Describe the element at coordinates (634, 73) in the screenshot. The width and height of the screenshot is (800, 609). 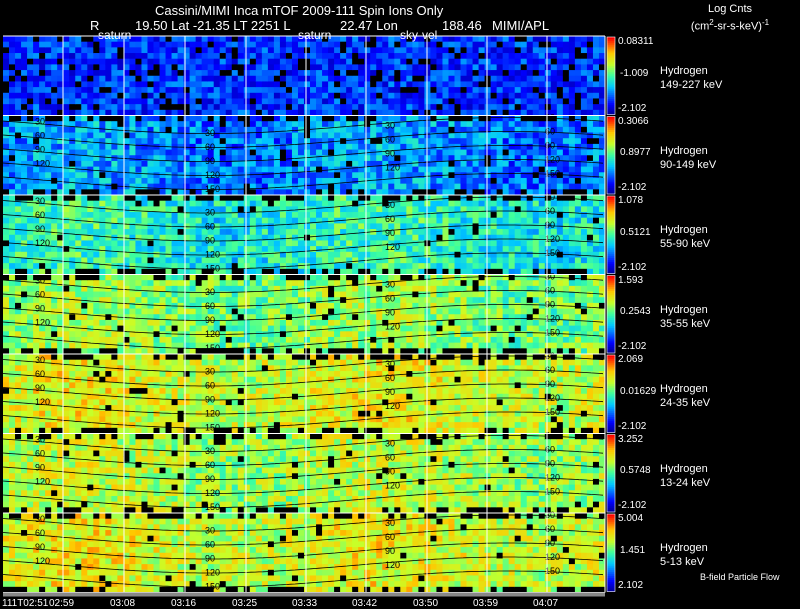
I see `colorbar-mid-label: -1.009` at that location.